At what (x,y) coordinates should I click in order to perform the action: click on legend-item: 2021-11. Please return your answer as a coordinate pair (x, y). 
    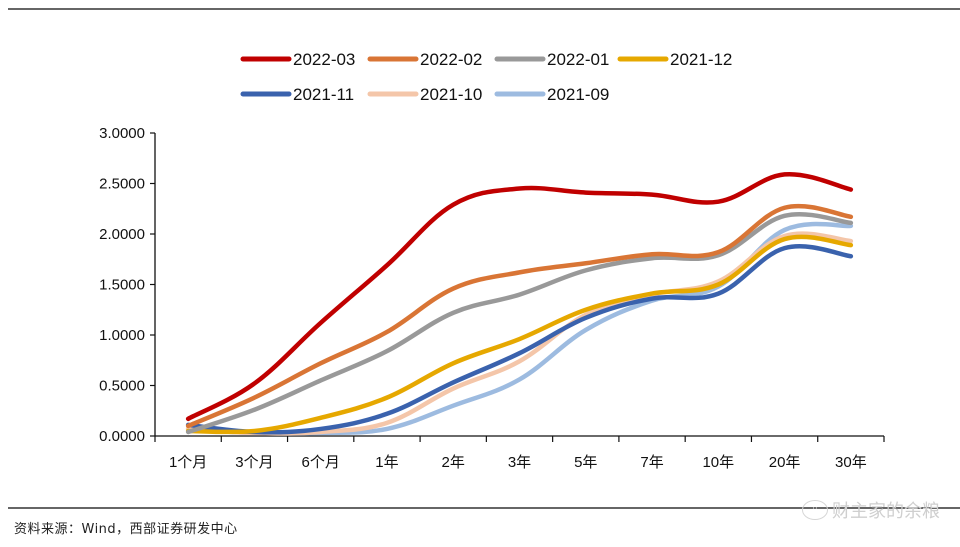
    Looking at the image, I should click on (297, 94).